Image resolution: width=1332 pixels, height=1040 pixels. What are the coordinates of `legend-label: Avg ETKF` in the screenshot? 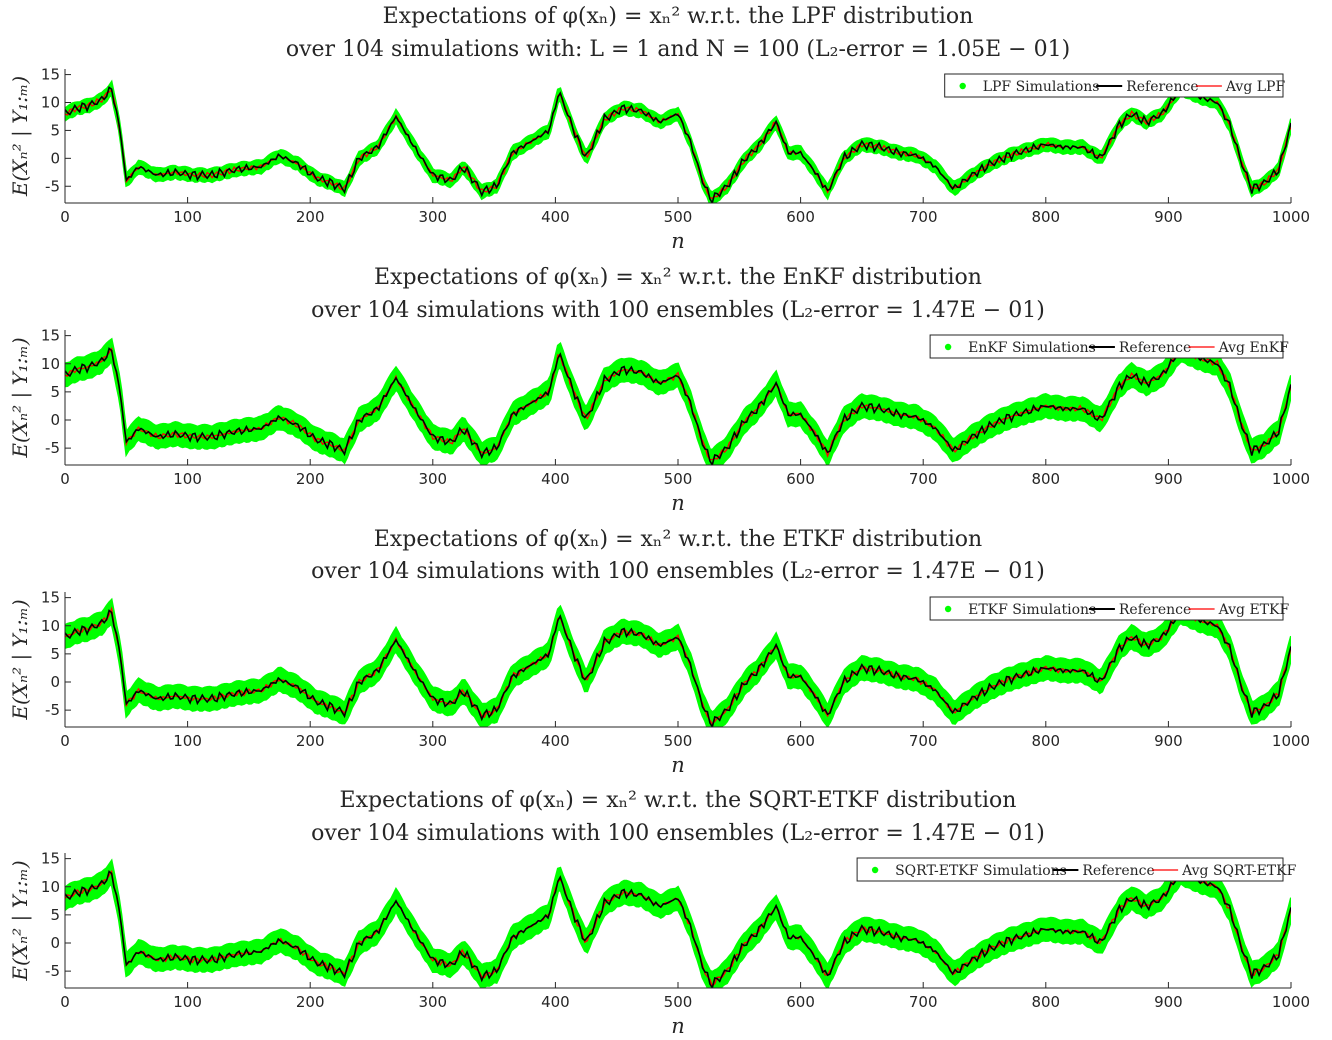 It's located at (1254, 610).